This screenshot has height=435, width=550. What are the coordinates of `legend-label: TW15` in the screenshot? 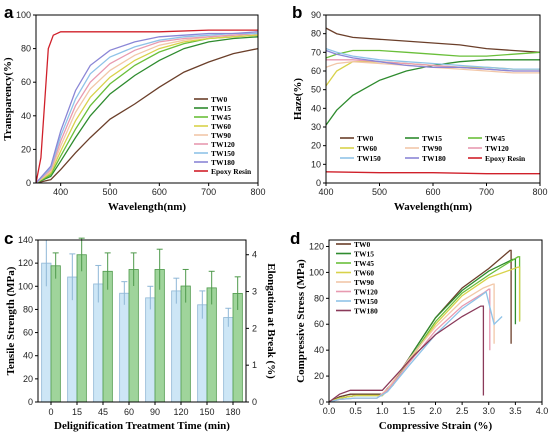 It's located at (432, 138).